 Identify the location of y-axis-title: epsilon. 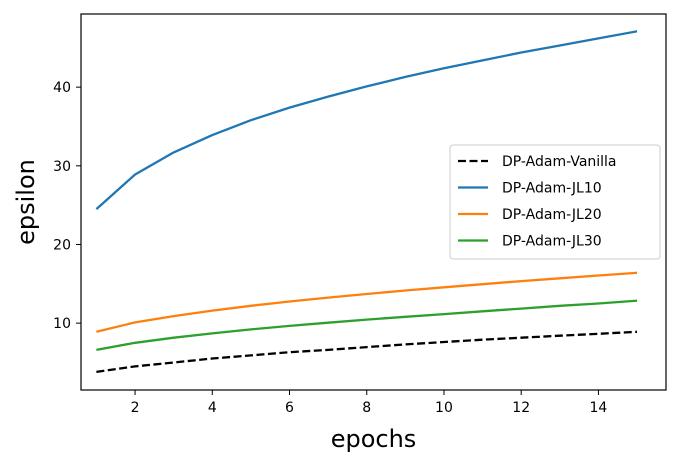
(26, 202).